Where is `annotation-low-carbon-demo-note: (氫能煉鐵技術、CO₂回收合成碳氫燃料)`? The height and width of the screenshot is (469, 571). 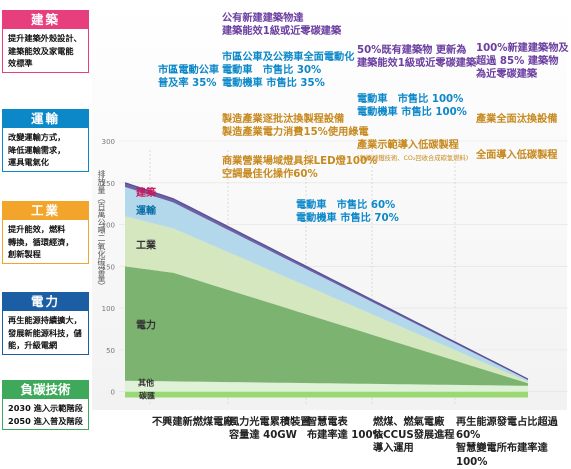
annotation-low-carbon-demo-note: (氫能煉鐵技術、CO₂回收合成碳氫燃料) is located at coordinates (413, 158).